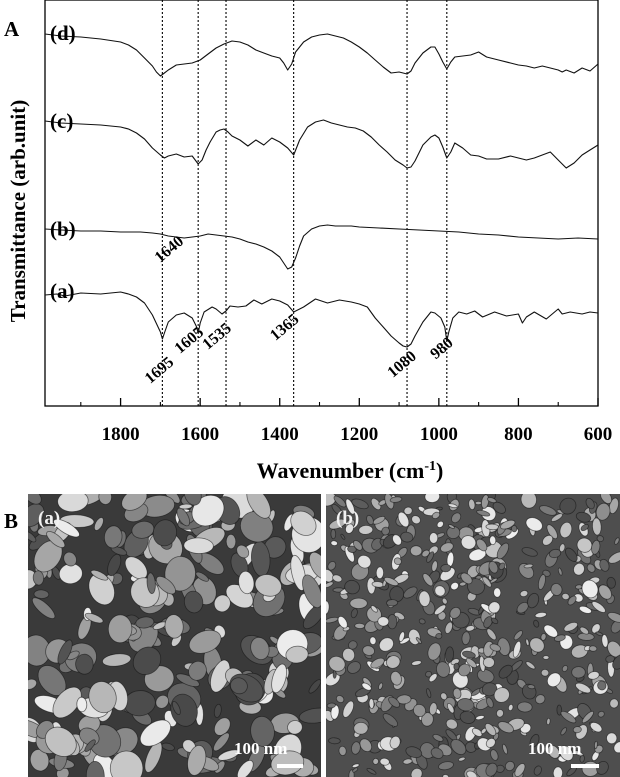 Image resolution: width=620 pixels, height=777 pixels. Describe the element at coordinates (350, 470) in the screenshot. I see `x-axis-label: Wavenumber (cm-1)` at that location.